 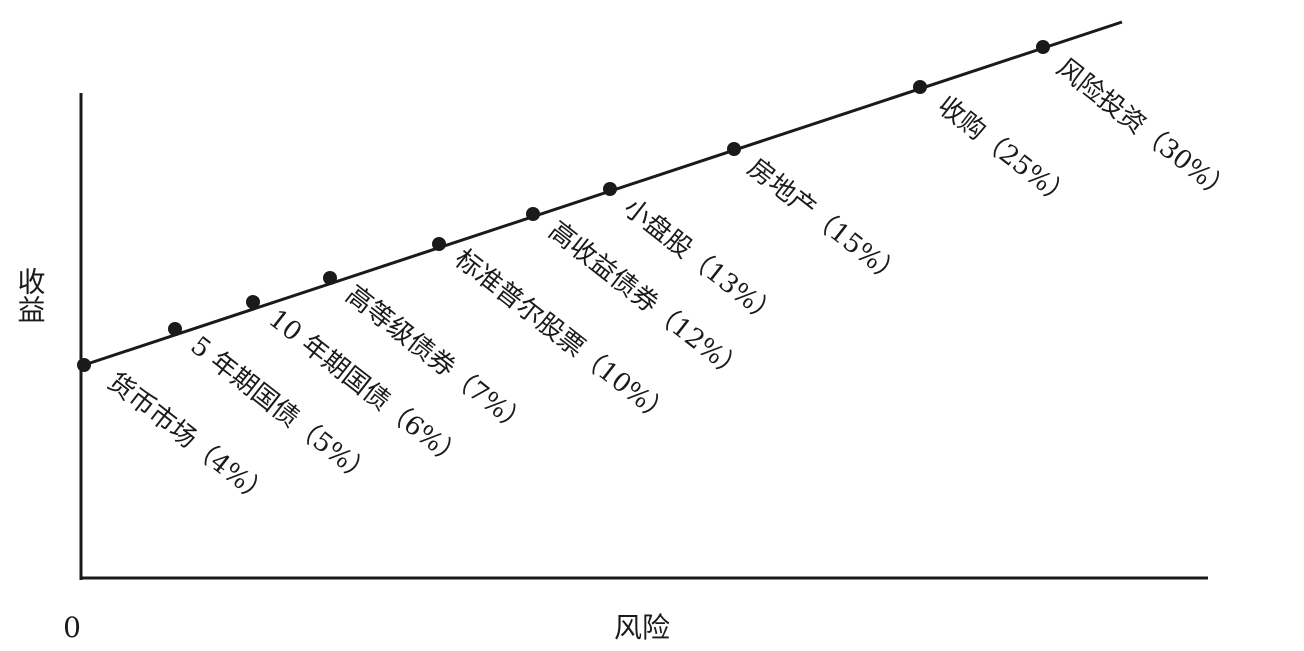 I want to click on data-label: 房地产（15%）, so click(x=825, y=222).